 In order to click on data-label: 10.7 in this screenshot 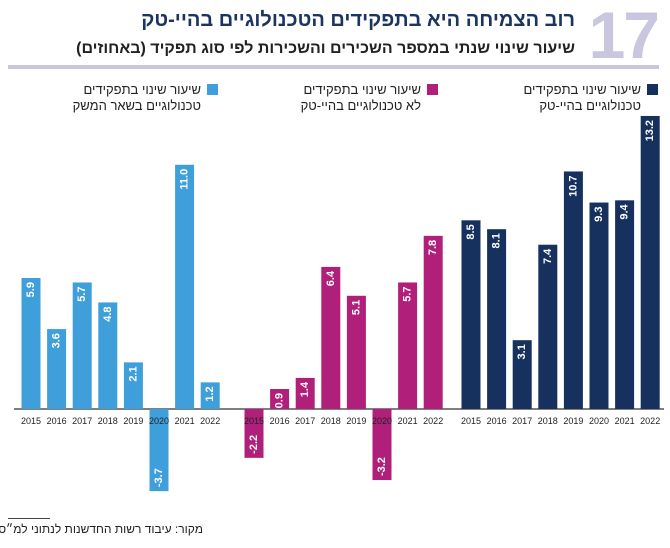, I will do `click(573, 185)`.